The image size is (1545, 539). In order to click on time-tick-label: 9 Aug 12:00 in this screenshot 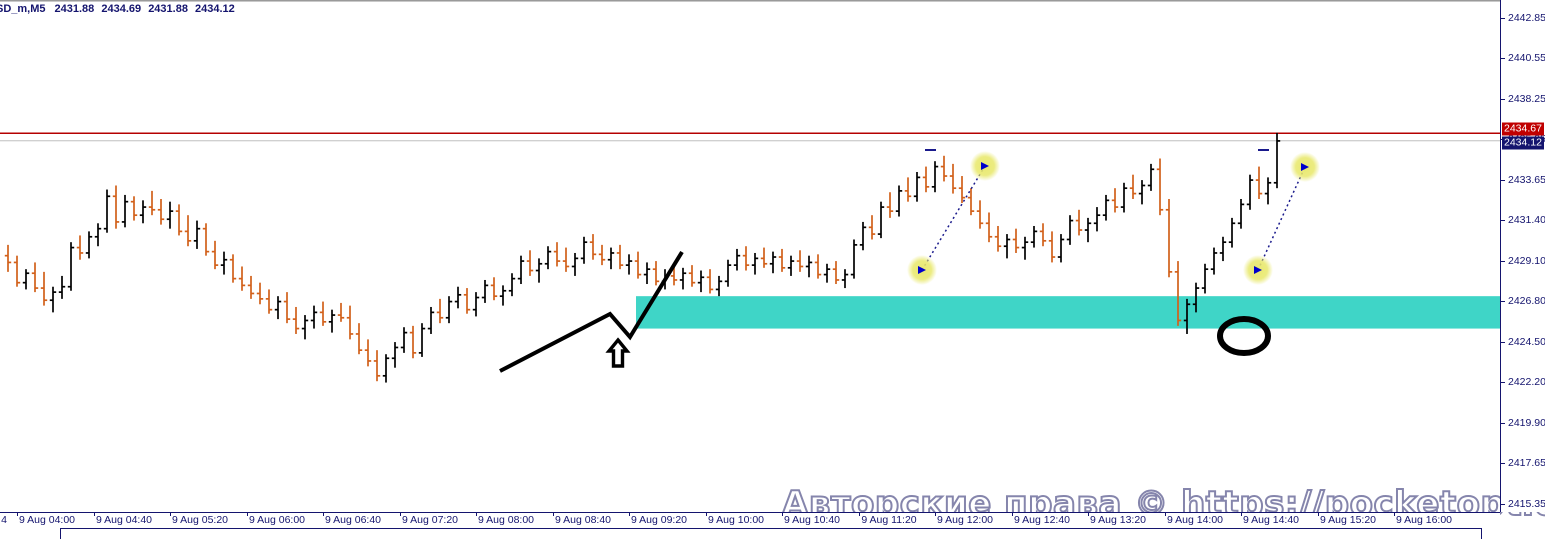, I will do `click(965, 520)`.